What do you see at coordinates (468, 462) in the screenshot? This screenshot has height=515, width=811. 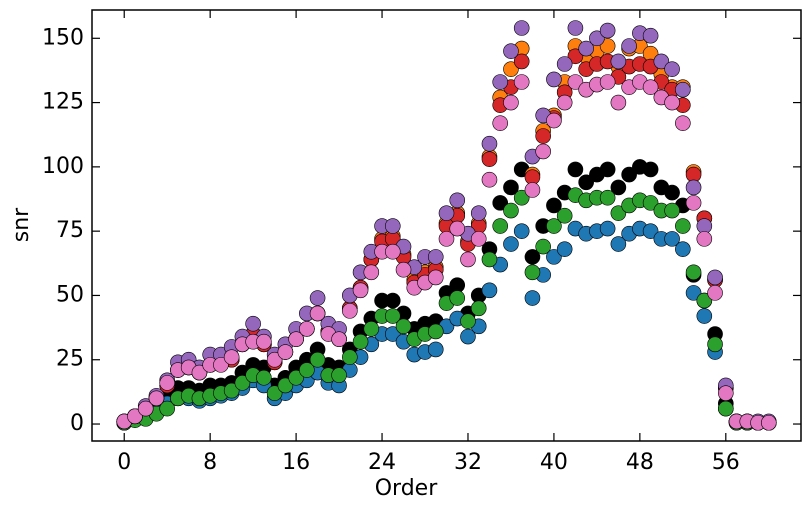 I see `x-tick-label: 32` at bounding box center [468, 462].